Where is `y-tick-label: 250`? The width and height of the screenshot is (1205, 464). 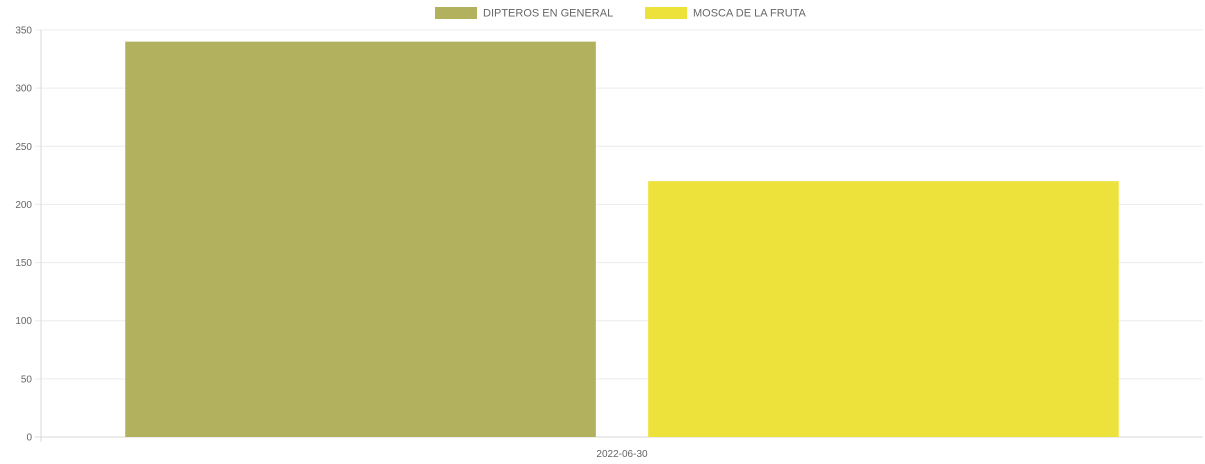
y-tick-label: 250 is located at coordinates (23, 147).